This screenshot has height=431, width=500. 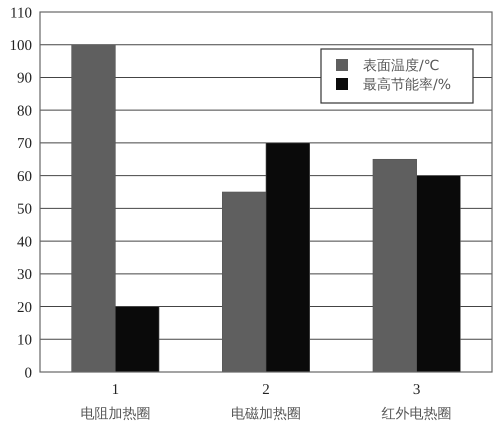 I want to click on legend-label: 表面温度/℃, so click(x=401, y=66).